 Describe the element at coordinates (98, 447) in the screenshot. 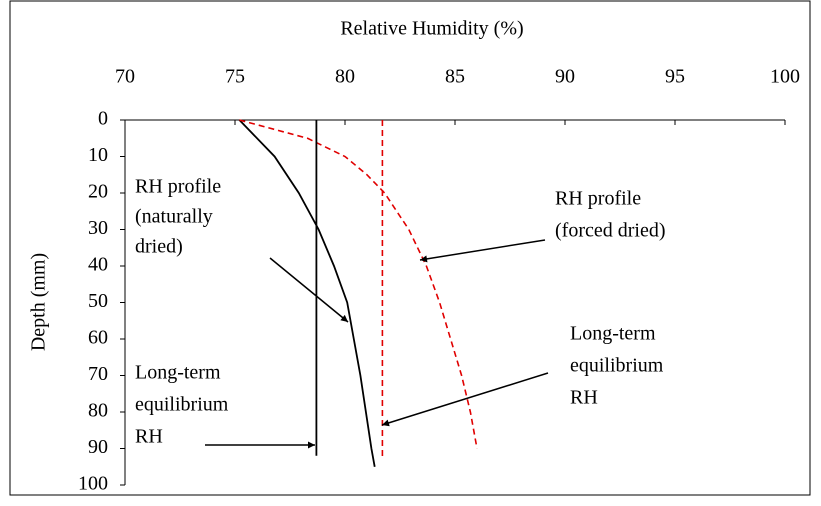

I see `y-tick-label: 90` at that location.